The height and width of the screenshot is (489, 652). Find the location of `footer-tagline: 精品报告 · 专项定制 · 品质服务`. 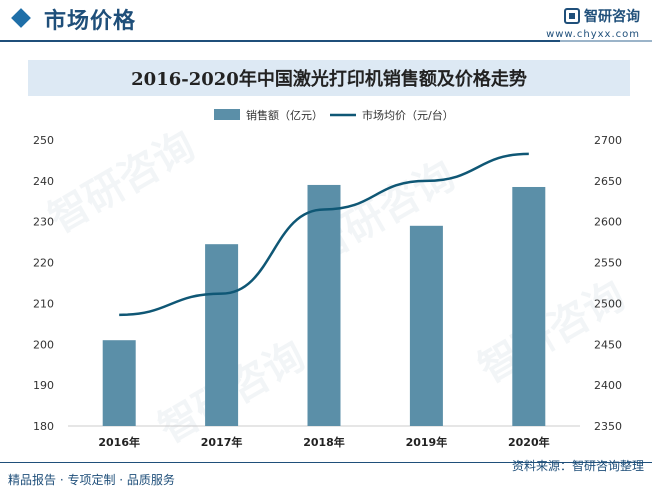

footer-tagline: 精品报告 · 专项定制 · 品质服务 is located at coordinates (91, 480).